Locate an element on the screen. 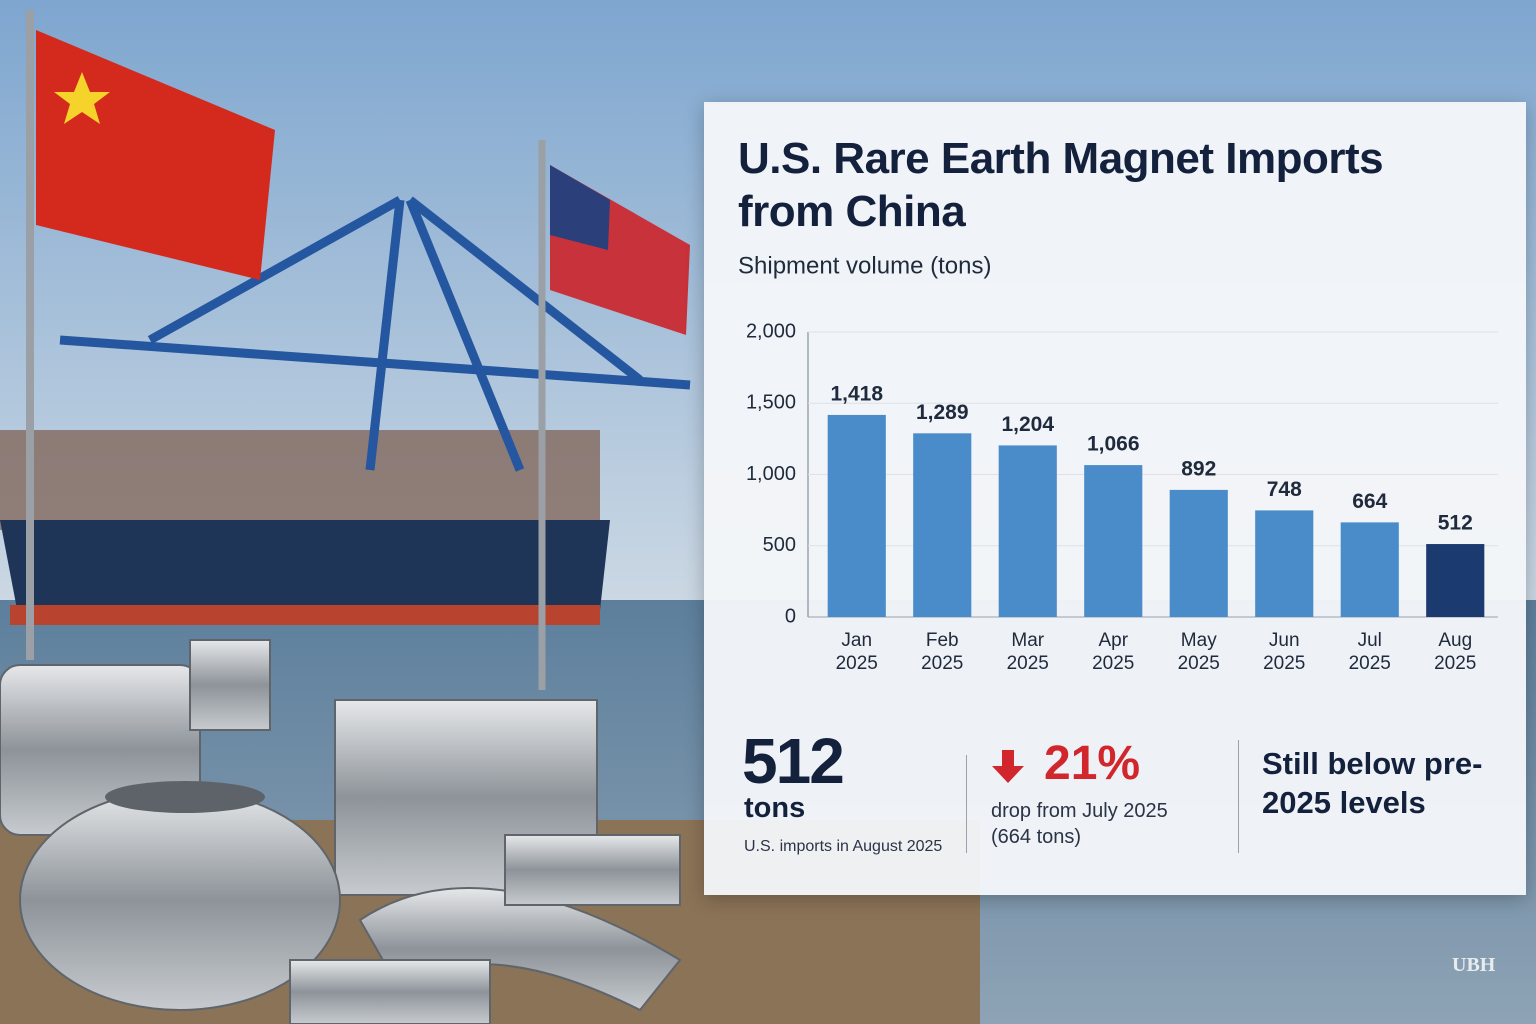 The height and width of the screenshot is (1024, 1536). value-label: 892 is located at coordinates (1198, 468).